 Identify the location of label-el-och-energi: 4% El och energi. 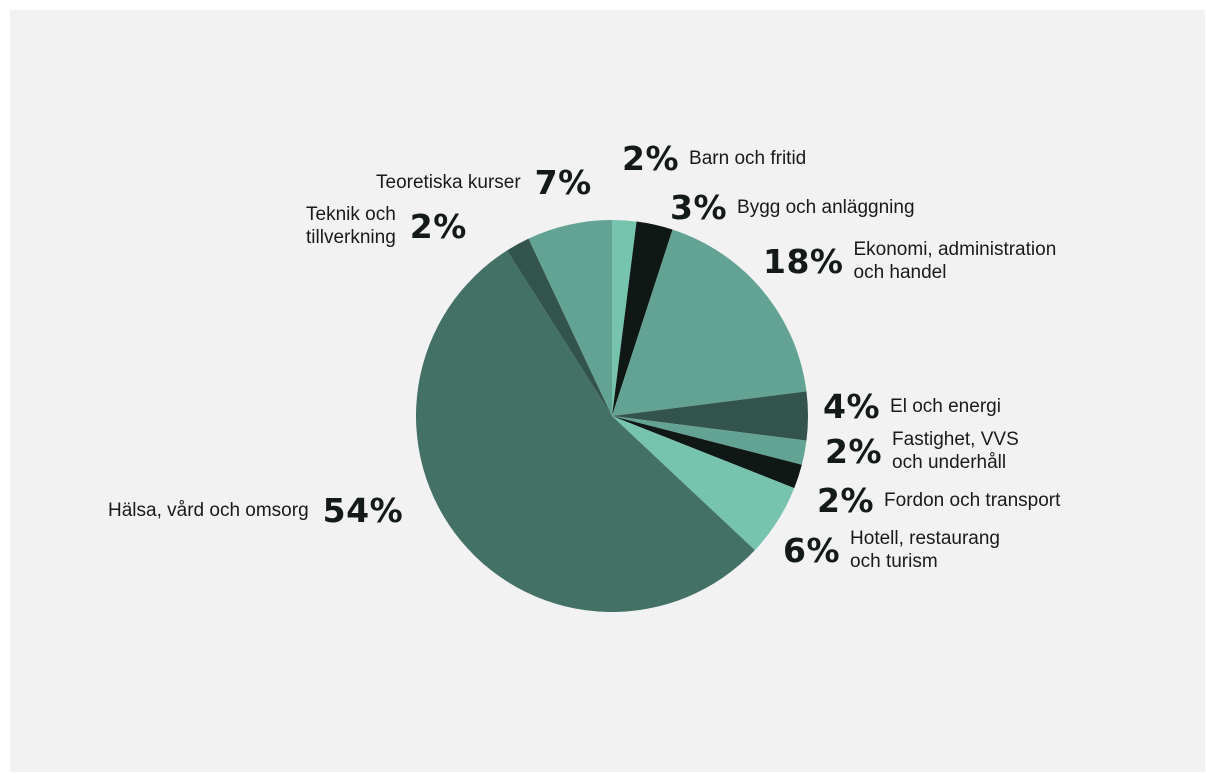
(912, 406).